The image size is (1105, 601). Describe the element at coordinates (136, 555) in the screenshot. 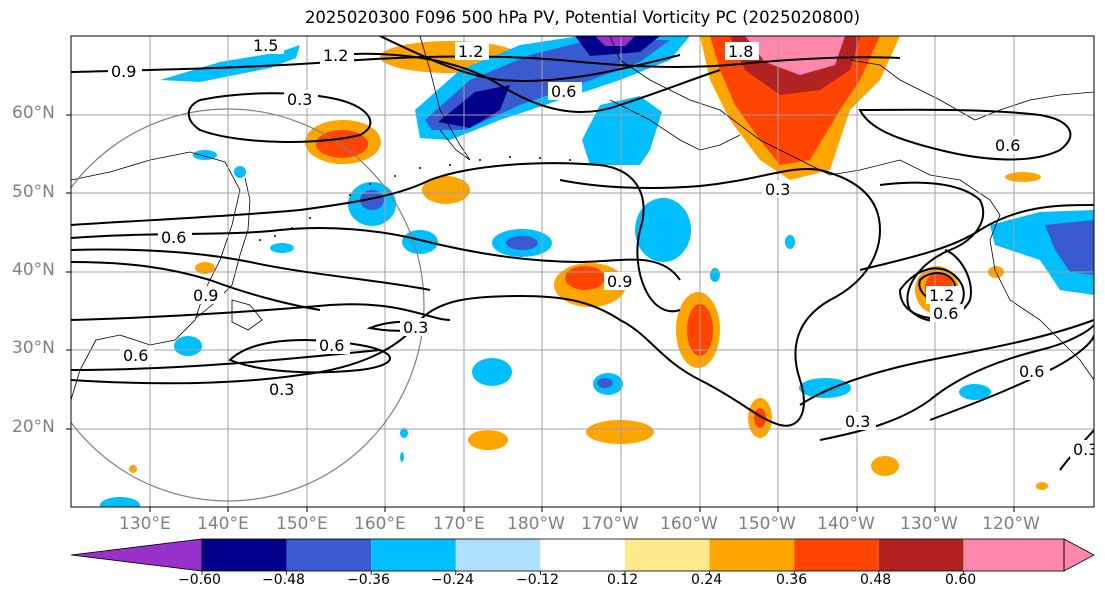

I see `colorbar-extend-low` at that location.